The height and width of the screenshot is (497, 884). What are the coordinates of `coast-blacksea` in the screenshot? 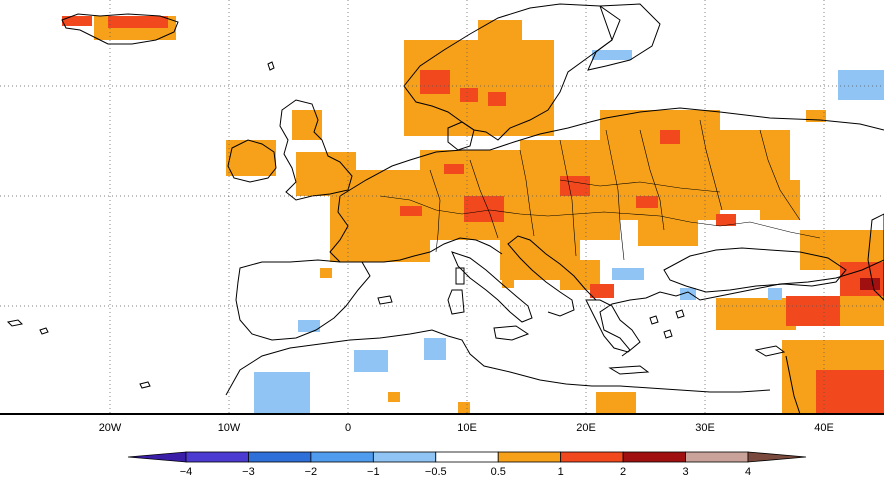 It's located at (755, 270).